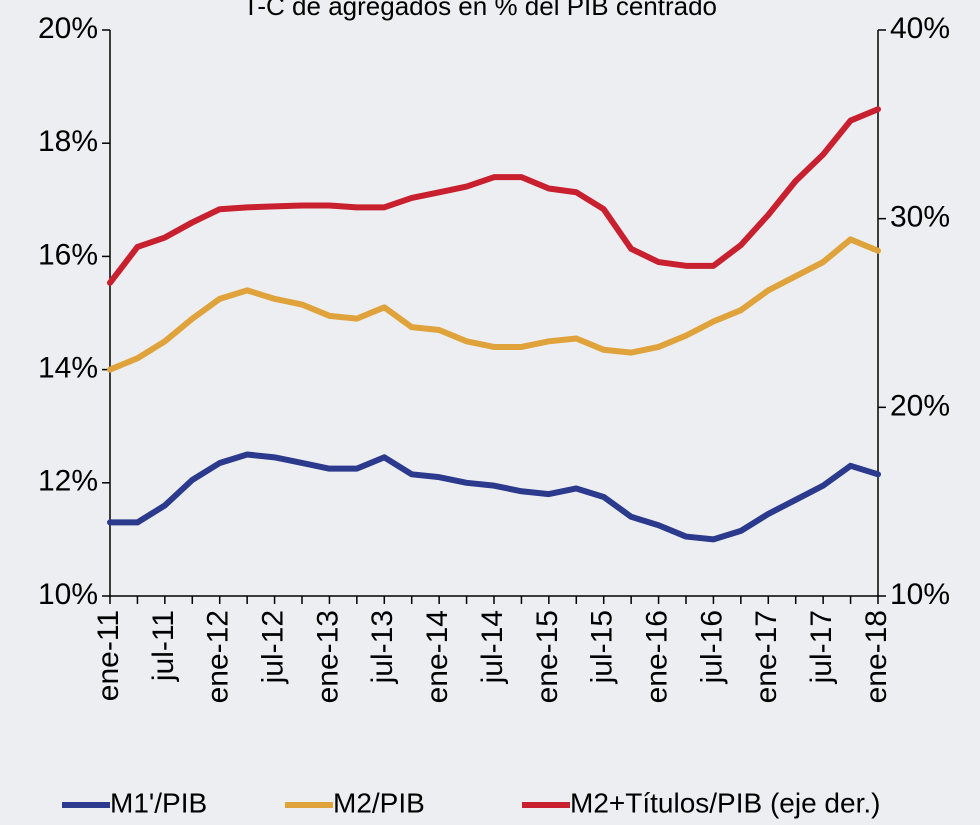  I want to click on x-tick-label: ene-18, so click(876, 656).